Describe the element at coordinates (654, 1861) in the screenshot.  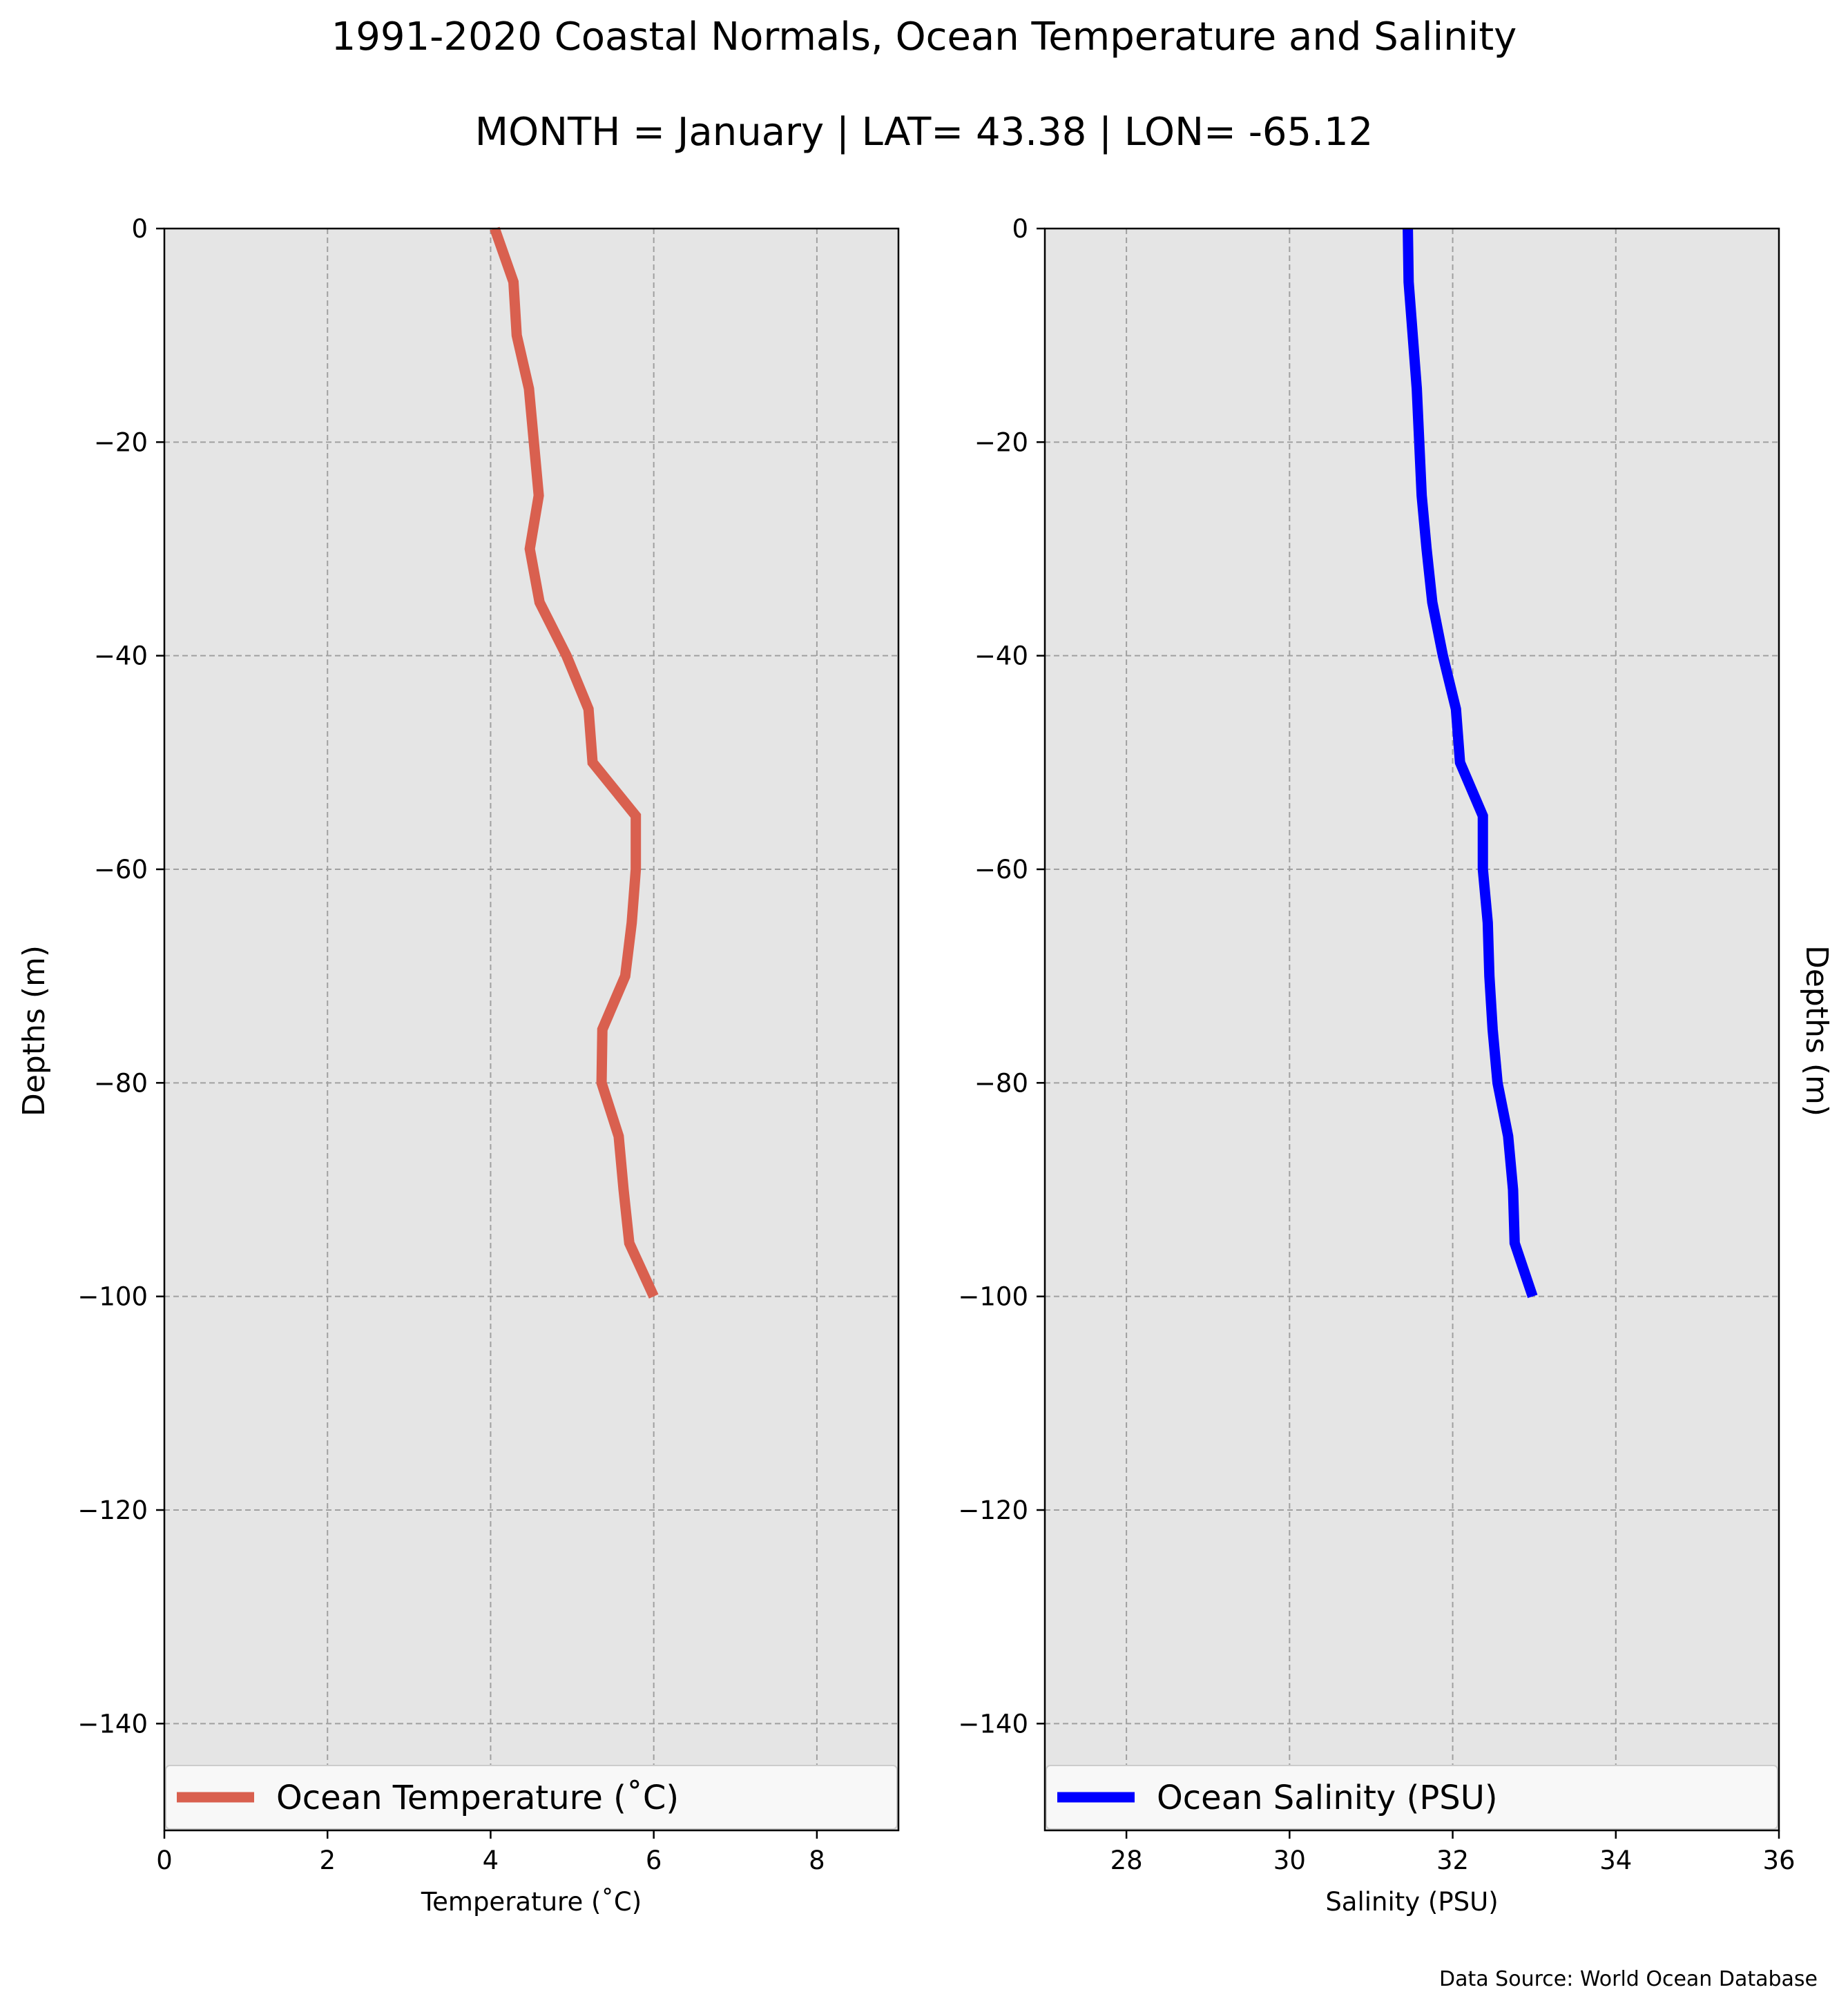
I see `temp-x-tick-label: 6` at that location.